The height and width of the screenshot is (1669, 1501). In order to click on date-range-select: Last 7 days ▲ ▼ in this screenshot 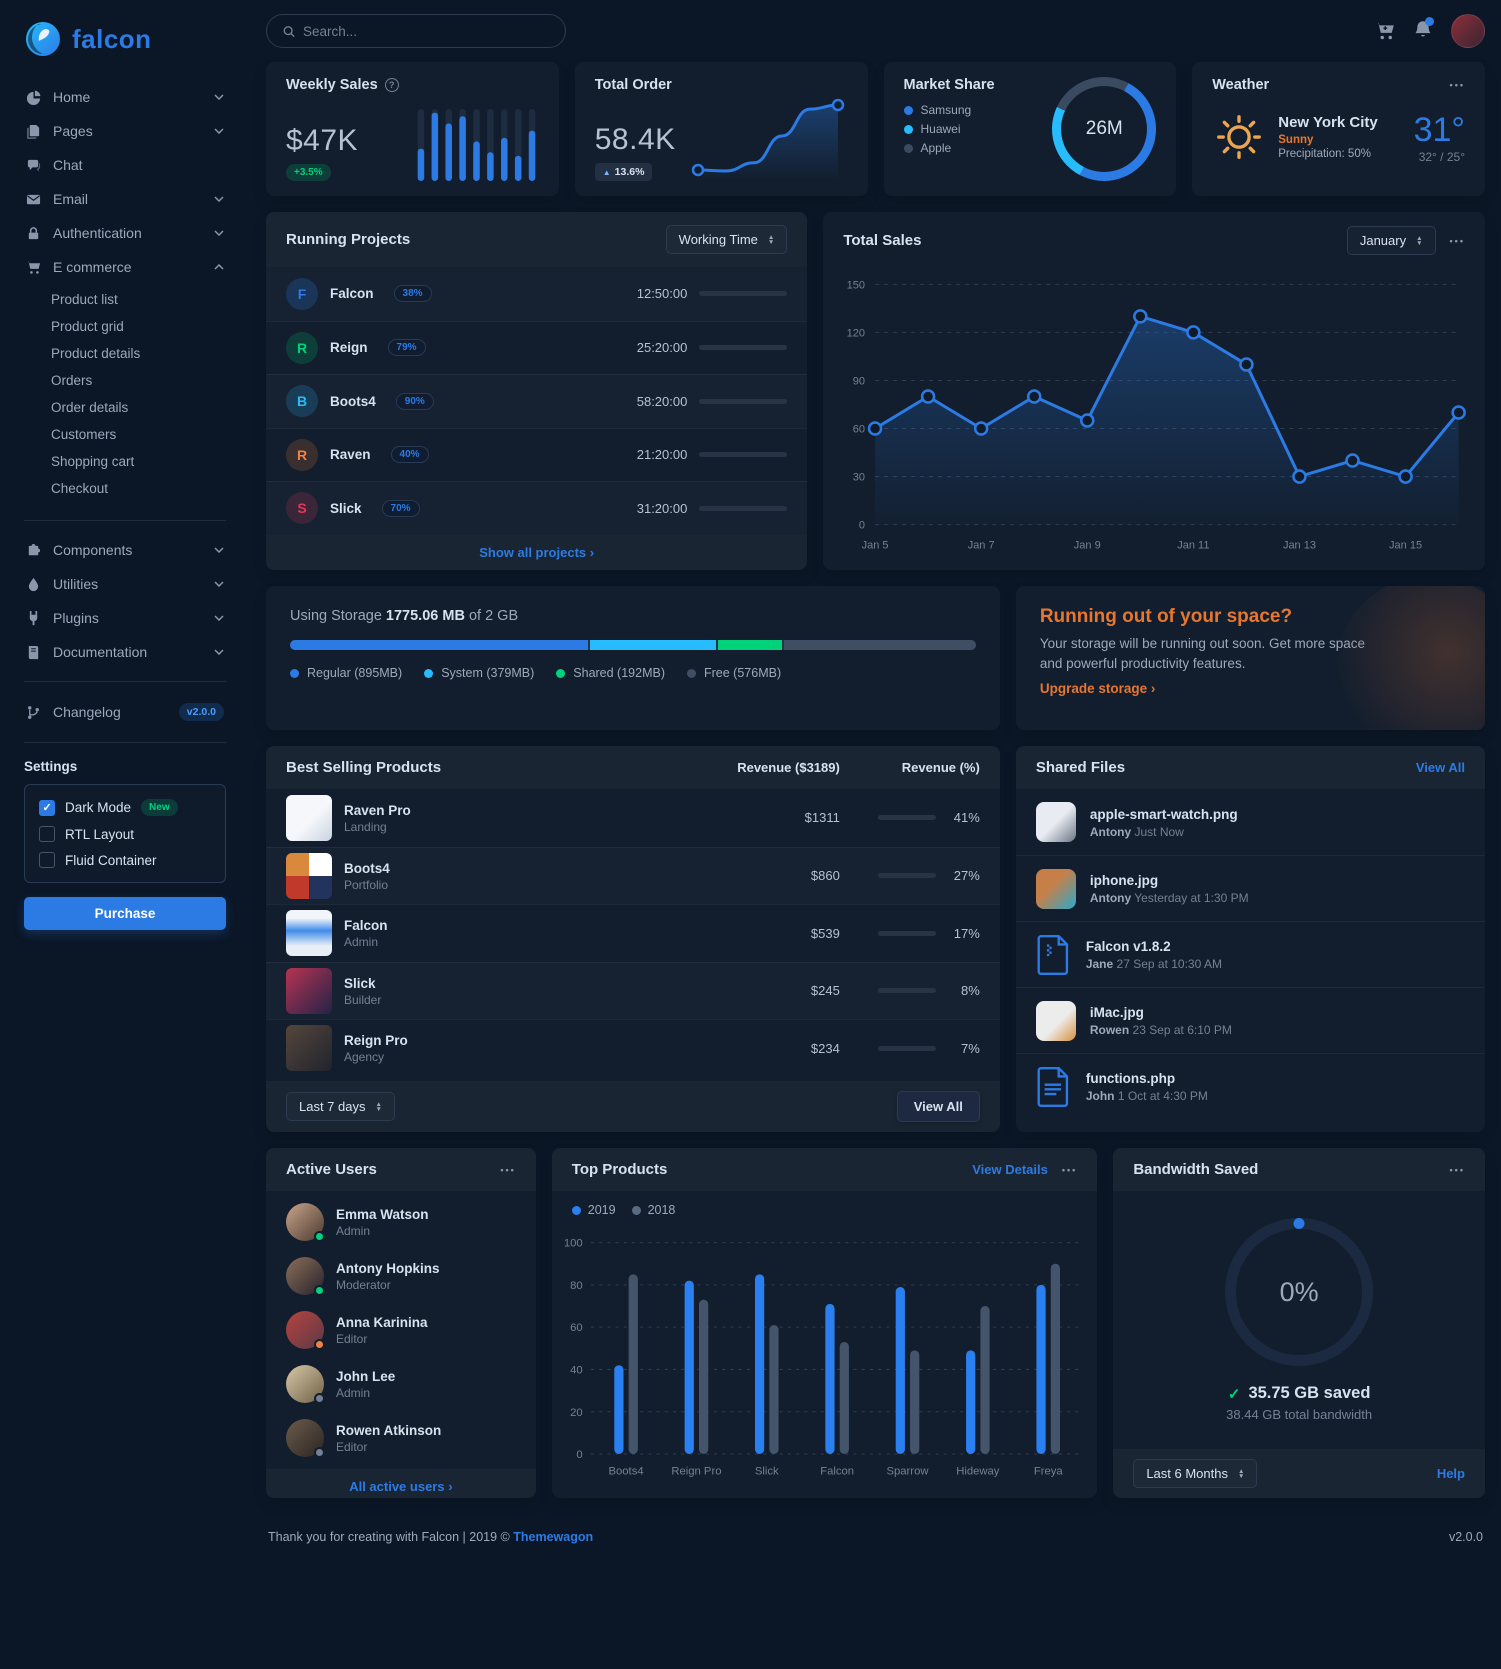, I will do `click(340, 1106)`.